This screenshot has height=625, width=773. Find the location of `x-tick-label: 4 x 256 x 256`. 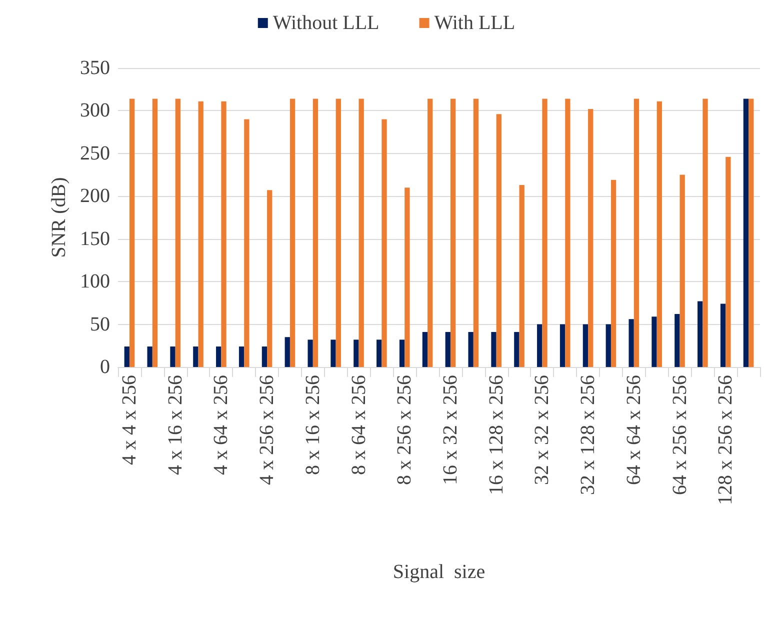

x-tick-label: 4 x 256 x 256 is located at coordinates (267, 430).